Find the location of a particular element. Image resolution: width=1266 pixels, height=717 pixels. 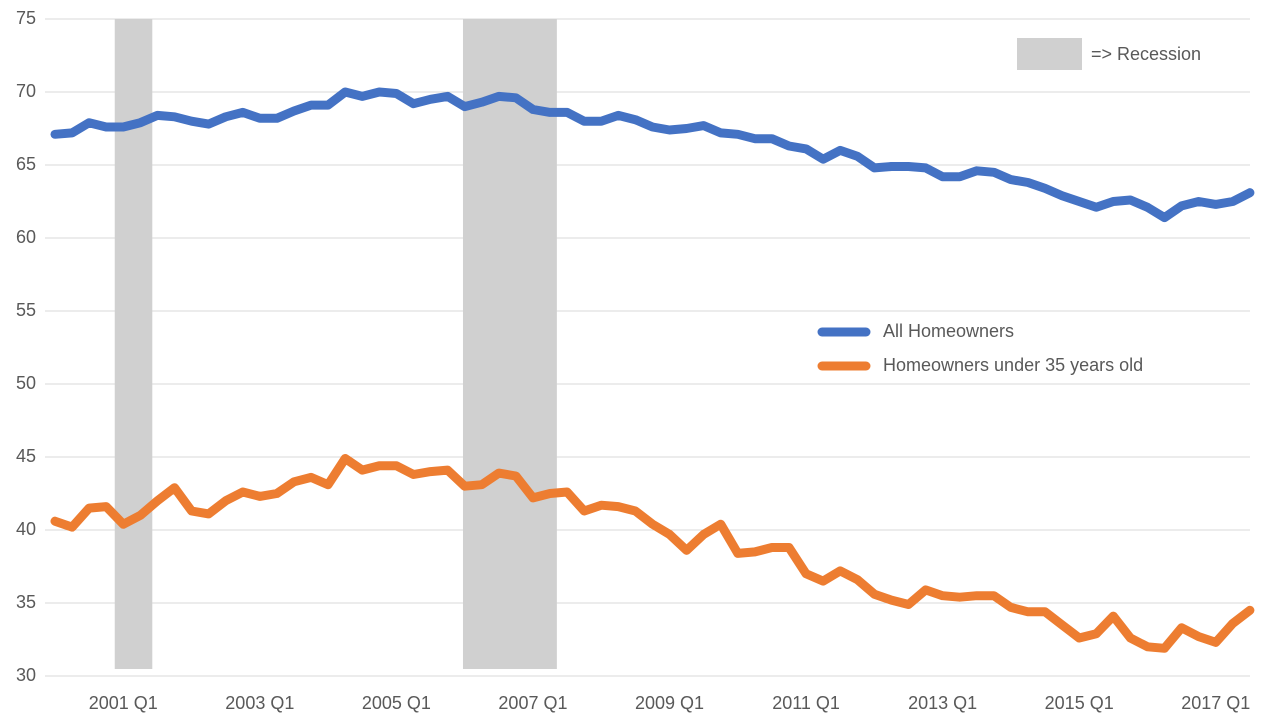

x-tick-label: 2015 Q1 is located at coordinates (1079, 703).